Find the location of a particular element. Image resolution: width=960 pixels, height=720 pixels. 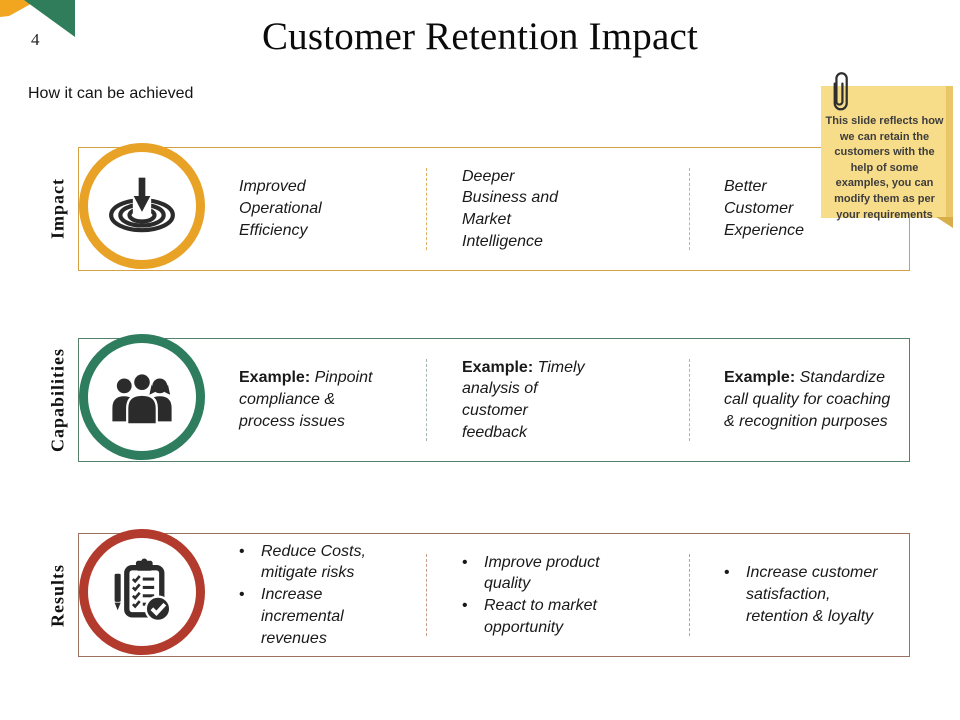

paperclip-icon is located at coordinates (840, 91).